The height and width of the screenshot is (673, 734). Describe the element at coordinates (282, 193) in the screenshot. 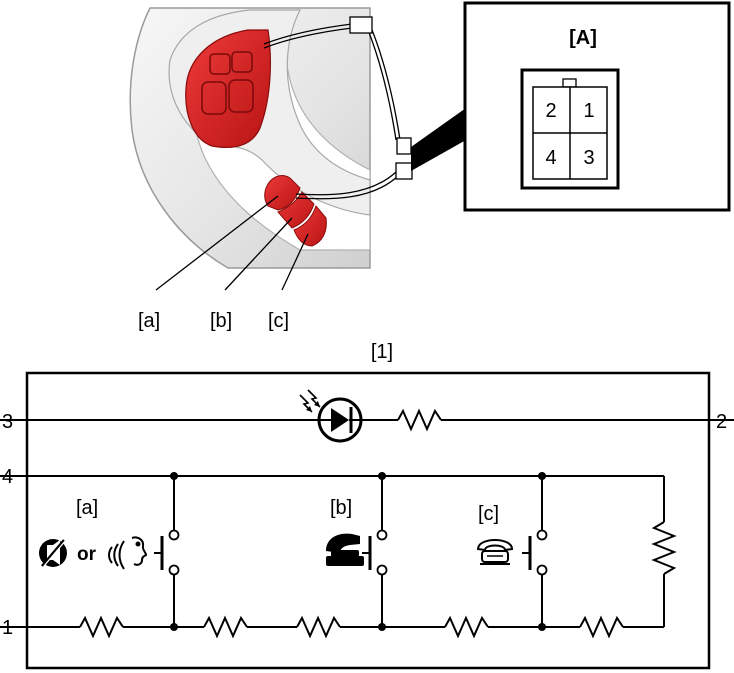

I see `switch-a-shape` at that location.